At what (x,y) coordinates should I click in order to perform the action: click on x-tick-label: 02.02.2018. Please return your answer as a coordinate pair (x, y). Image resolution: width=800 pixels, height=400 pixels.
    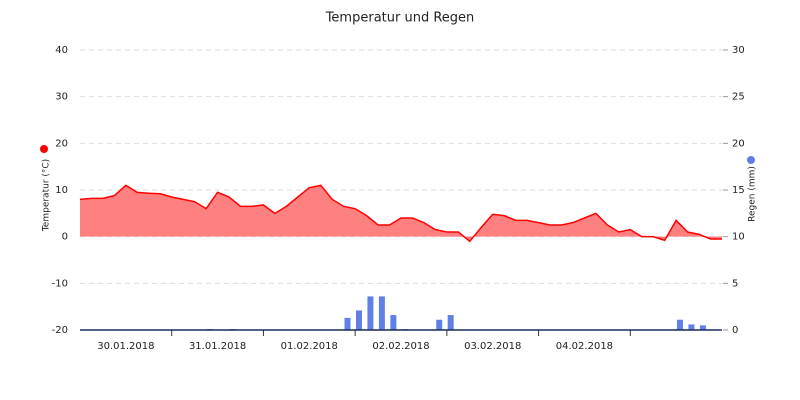
    Looking at the image, I should click on (400, 346).